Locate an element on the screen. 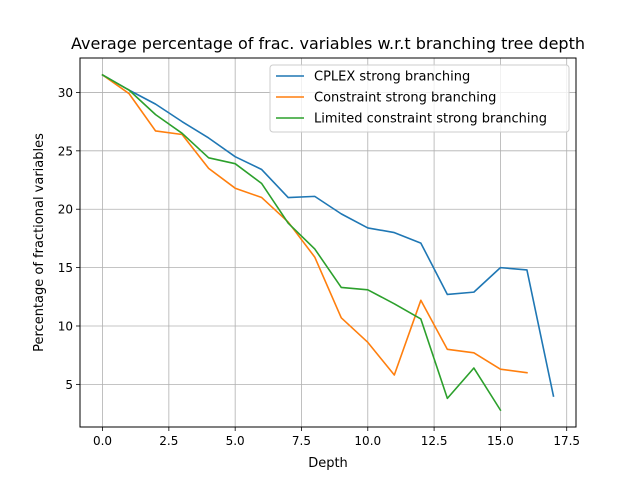 The width and height of the screenshot is (640, 480). x-tick-label: 2.5 is located at coordinates (168, 441).